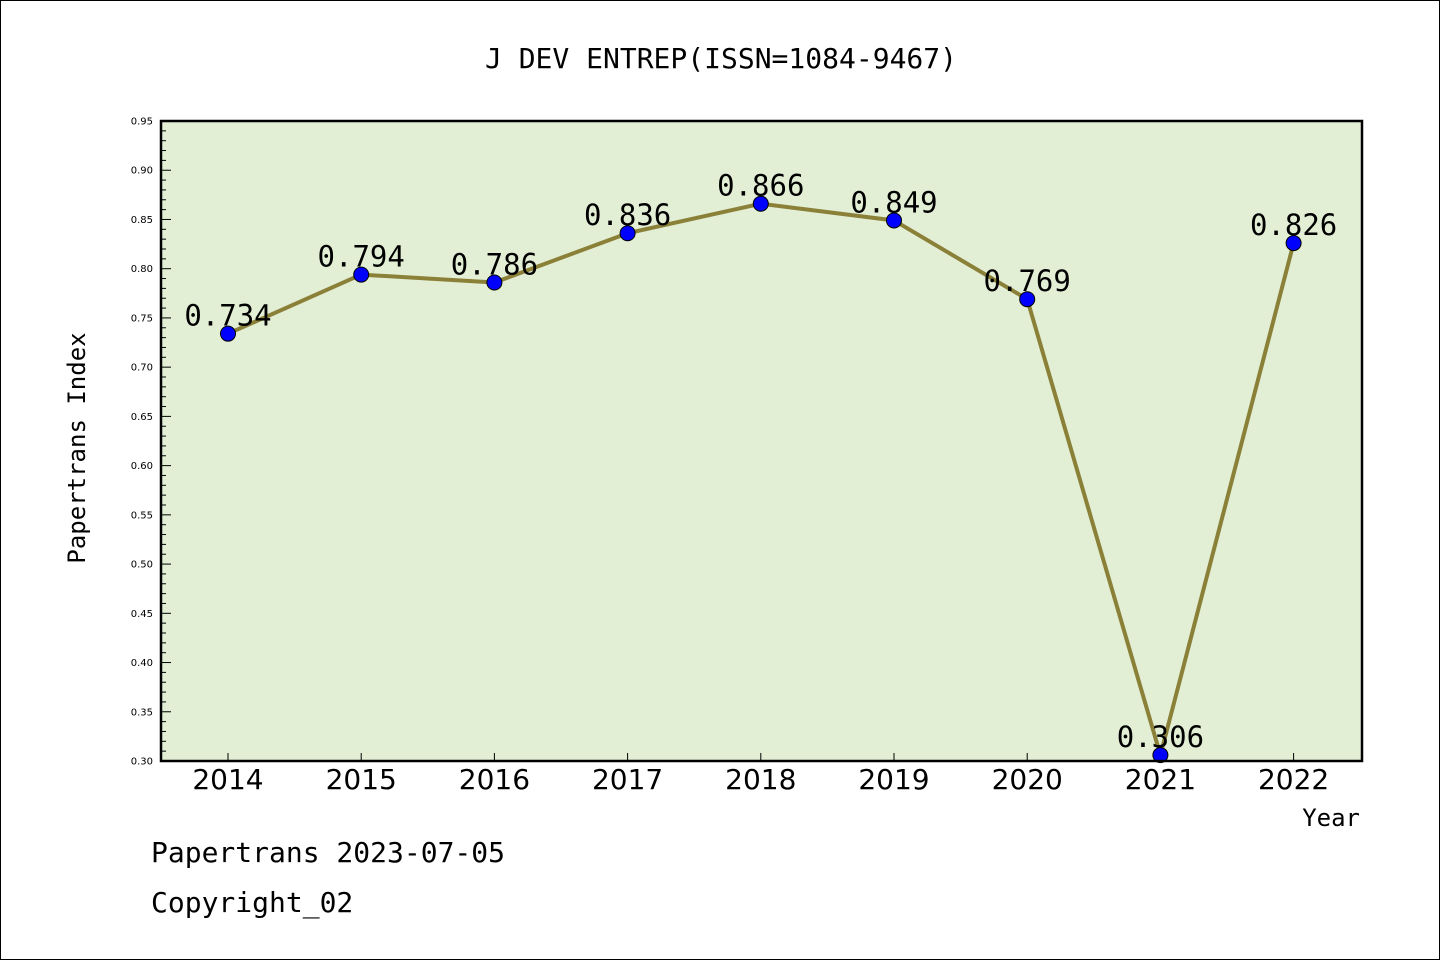 Image resolution: width=1440 pixels, height=961 pixels. What do you see at coordinates (227, 316) in the screenshot?
I see `data-label: 0.734` at bounding box center [227, 316].